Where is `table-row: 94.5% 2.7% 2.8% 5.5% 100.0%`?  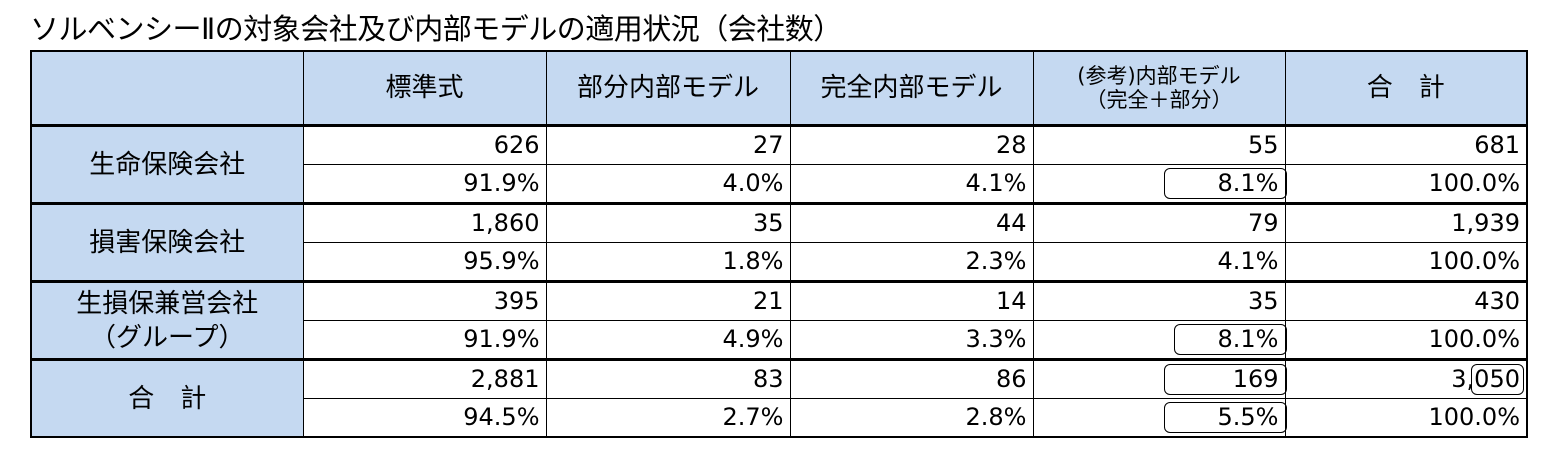
table-row: 94.5% 2.7% 2.8% 5.5% 100.0% is located at coordinates (779, 418).